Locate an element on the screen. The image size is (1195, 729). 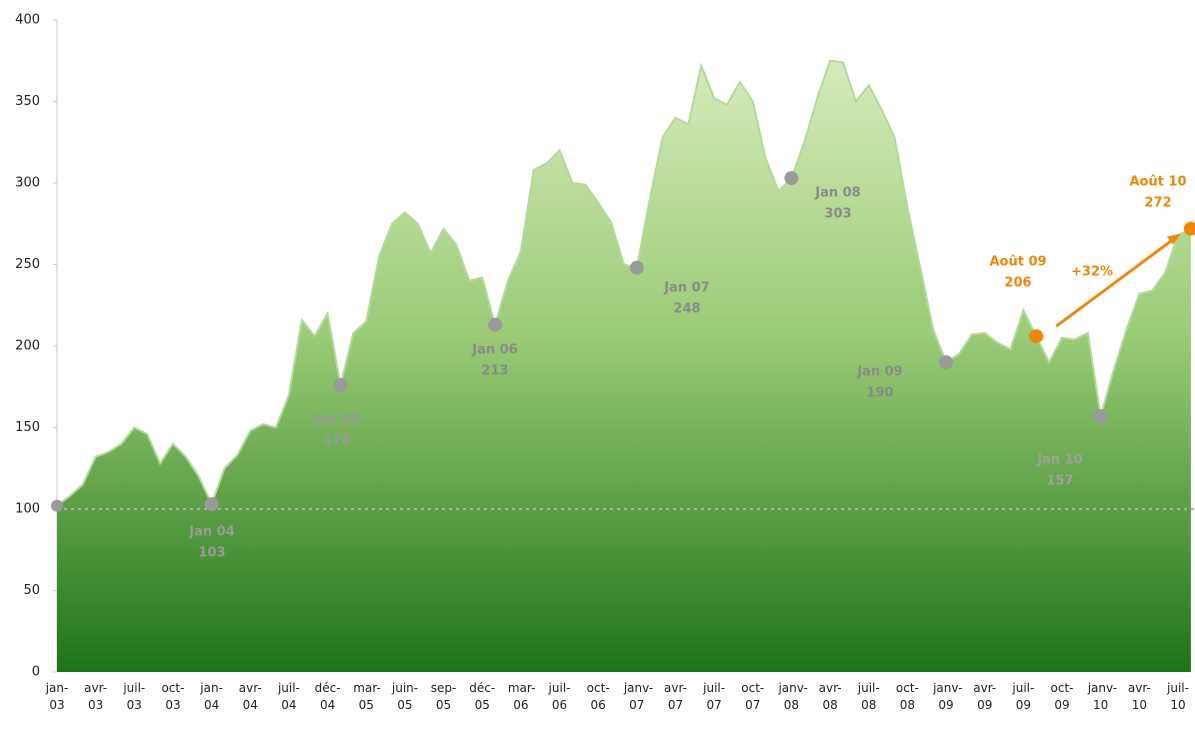
x-tick-label: mar-06 is located at coordinates (521, 696).